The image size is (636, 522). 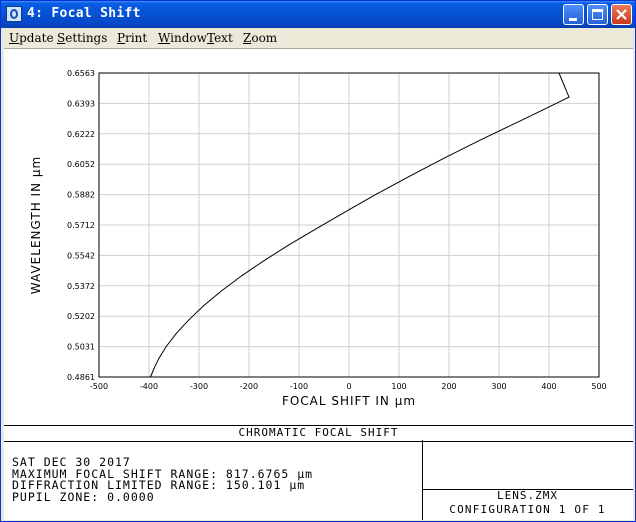 What do you see at coordinates (318, 37) in the screenshot?
I see `menu-bar: Update Settings Print Window Text Zoom` at bounding box center [318, 37].